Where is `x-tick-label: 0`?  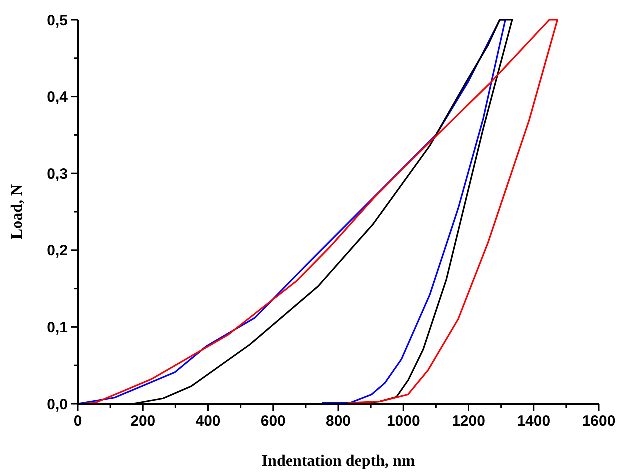
x-tick-label: 0 is located at coordinates (78, 421).